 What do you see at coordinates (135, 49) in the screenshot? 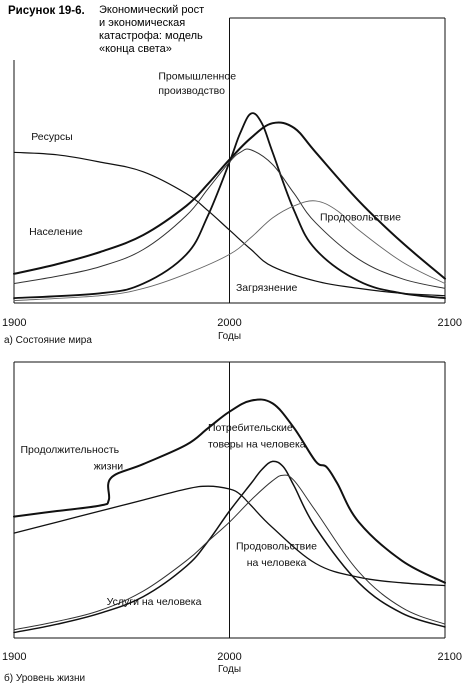
I see `figure-title-line-4: «конца света»` at bounding box center [135, 49].